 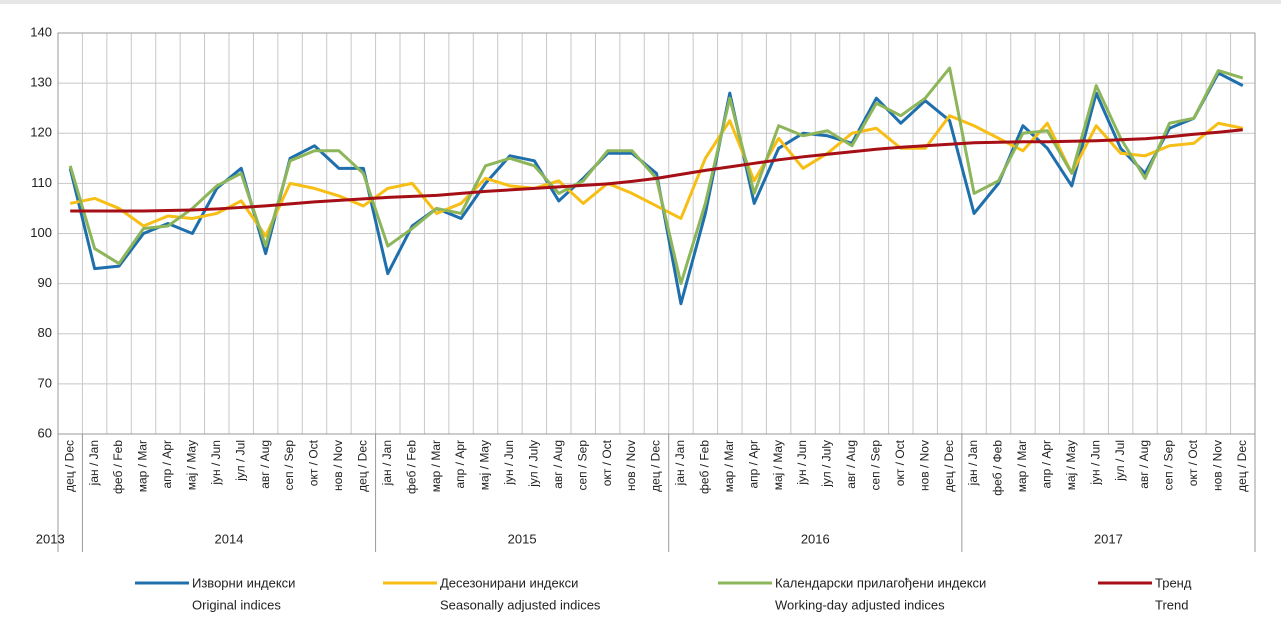 I want to click on legend-label: Календарски прилагођени индекси, so click(x=880, y=582).